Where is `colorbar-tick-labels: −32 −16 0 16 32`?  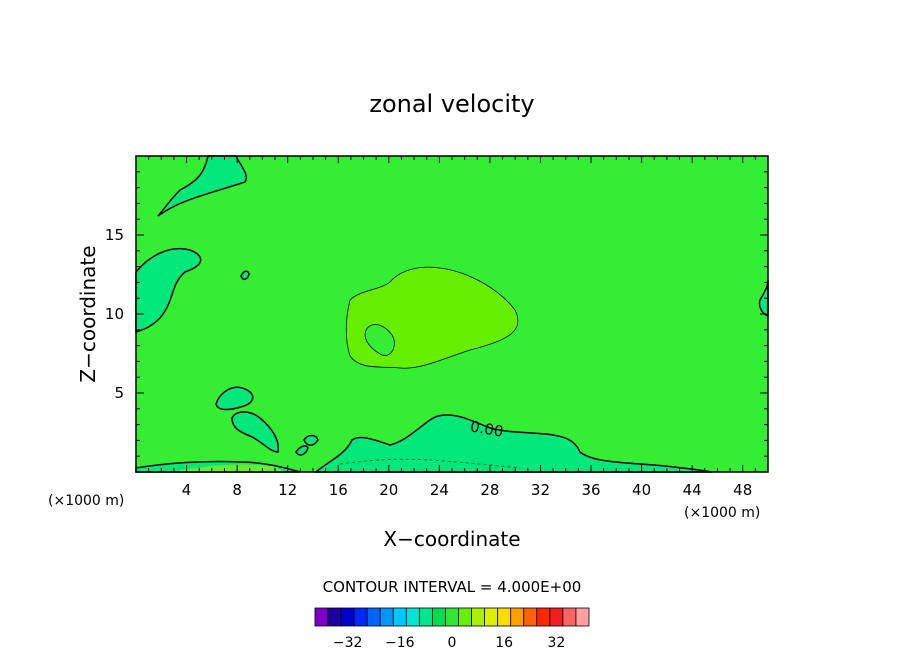 colorbar-tick-labels: −32 −16 0 16 32 is located at coordinates (449, 643).